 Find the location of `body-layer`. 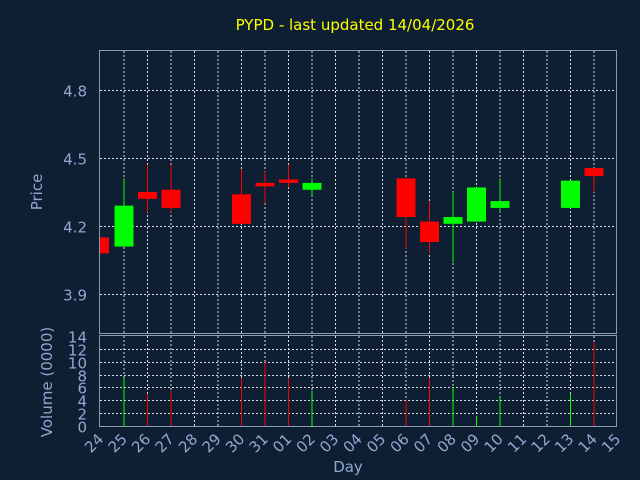

body-layer is located at coordinates (352, 211).